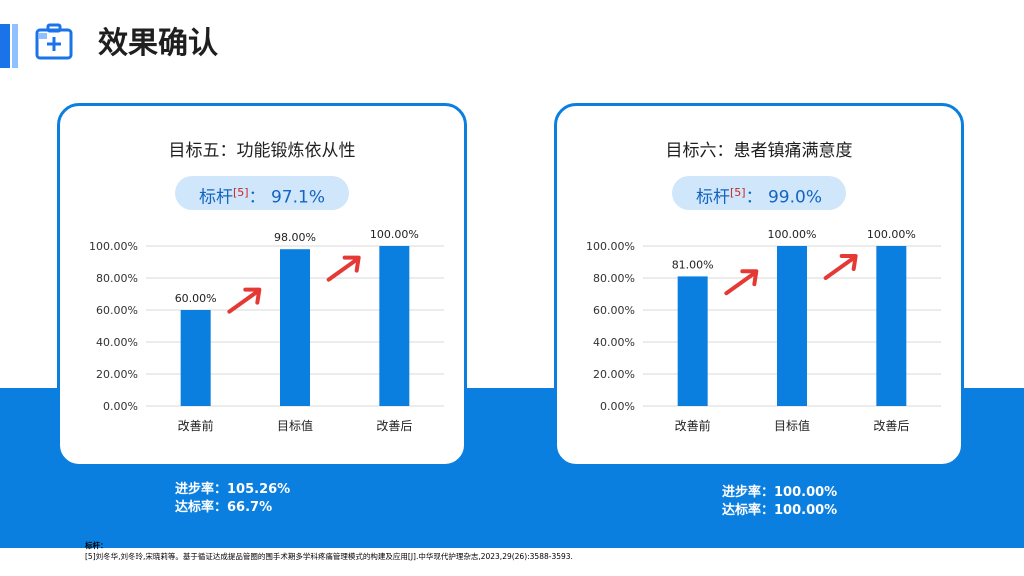 The image size is (1024, 576). Describe the element at coordinates (780, 492) in the screenshot. I see `progress-rate: 进步率：100.00%` at that location.